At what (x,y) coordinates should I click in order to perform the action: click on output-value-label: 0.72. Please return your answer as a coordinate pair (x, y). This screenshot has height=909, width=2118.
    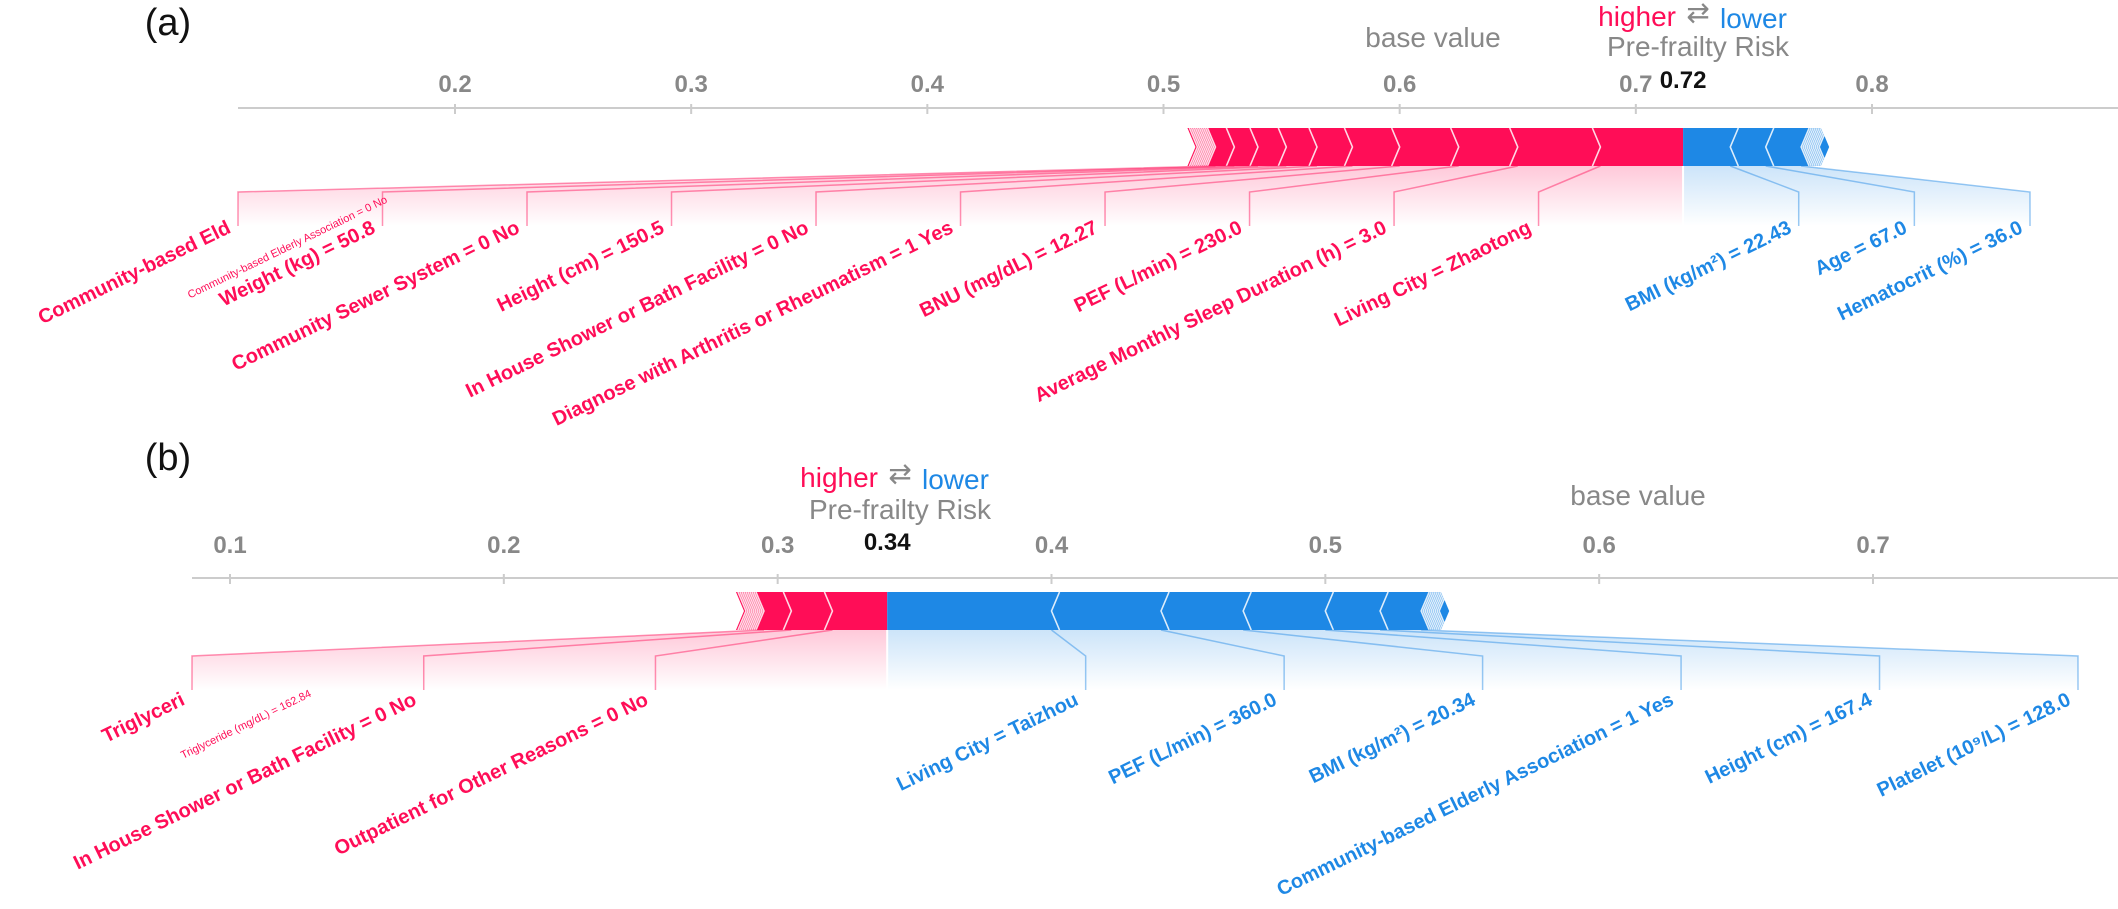
    Looking at the image, I should click on (1683, 80).